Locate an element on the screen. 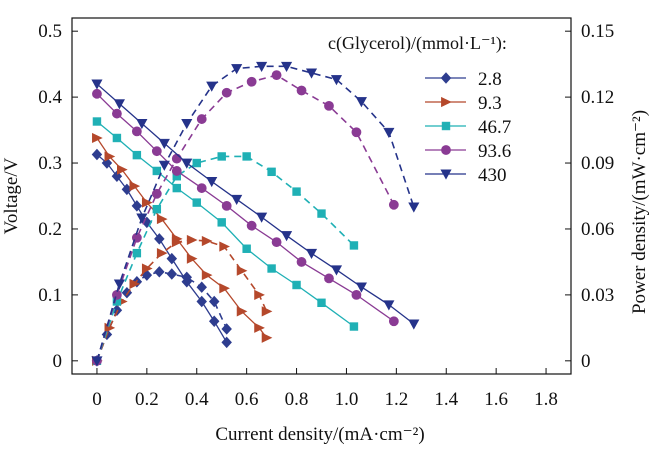  x-tick-label: 0.2 is located at coordinates (147, 399).